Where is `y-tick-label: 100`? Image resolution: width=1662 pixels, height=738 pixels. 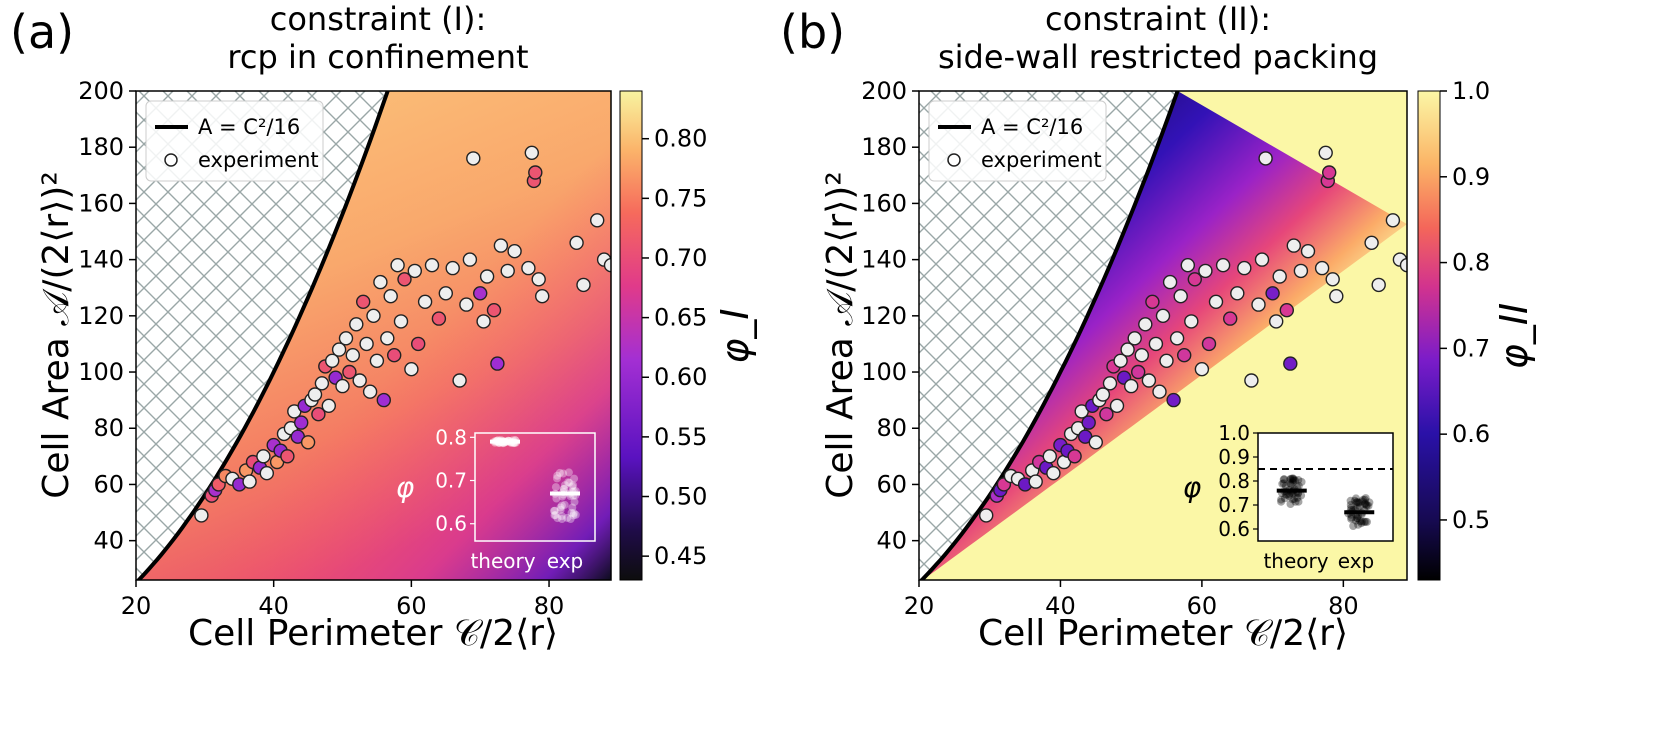
y-tick-label: 100 is located at coordinates (101, 372).